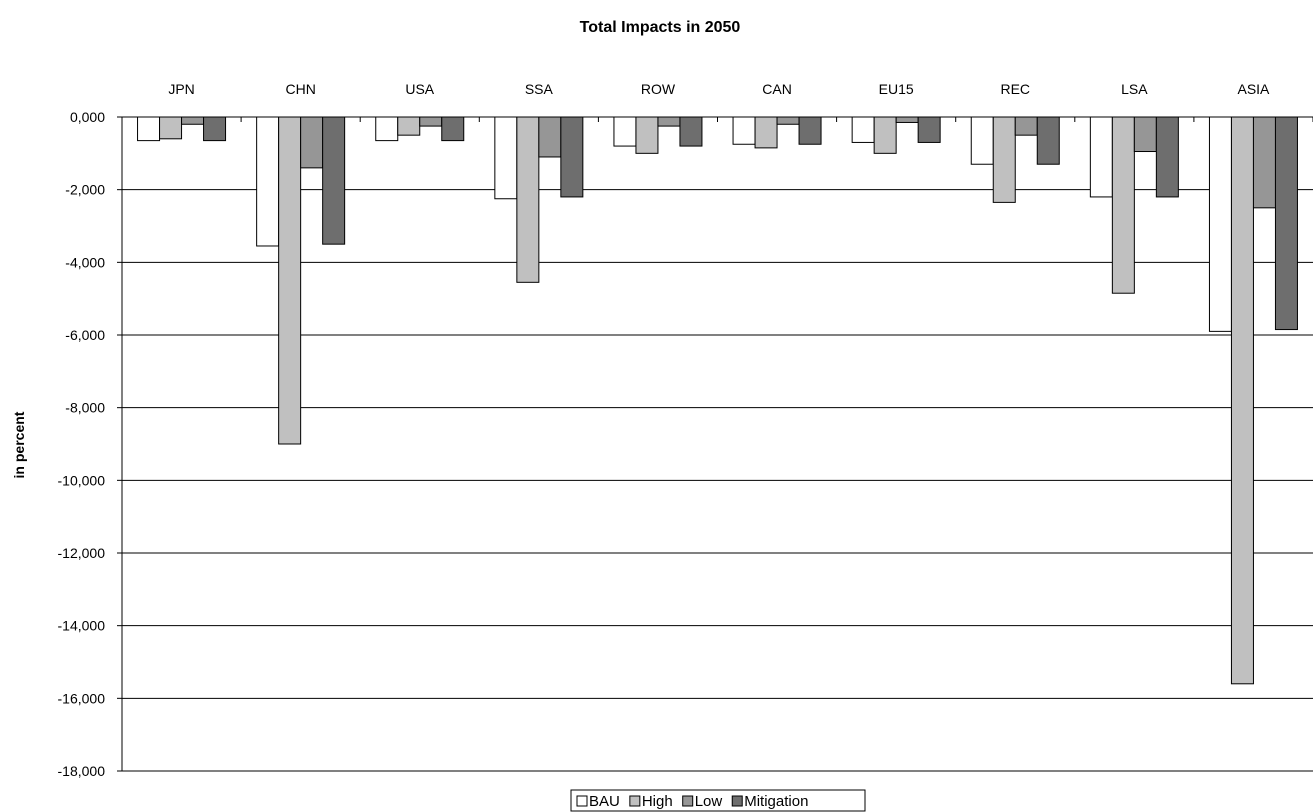  What do you see at coordinates (171, 128) in the screenshot?
I see `bar-high-jpn` at bounding box center [171, 128].